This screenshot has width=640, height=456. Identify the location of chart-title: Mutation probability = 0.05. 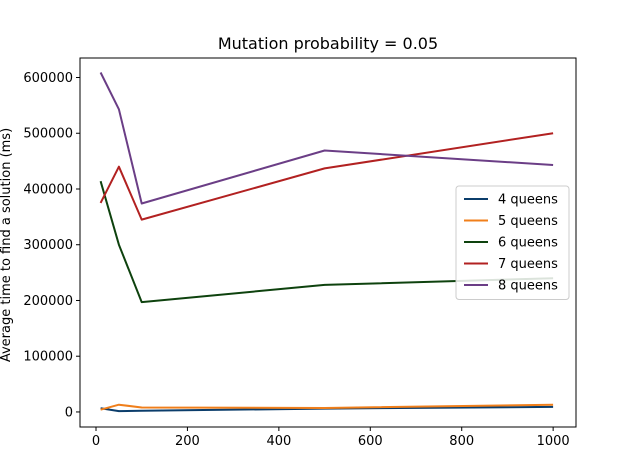
(328, 43).